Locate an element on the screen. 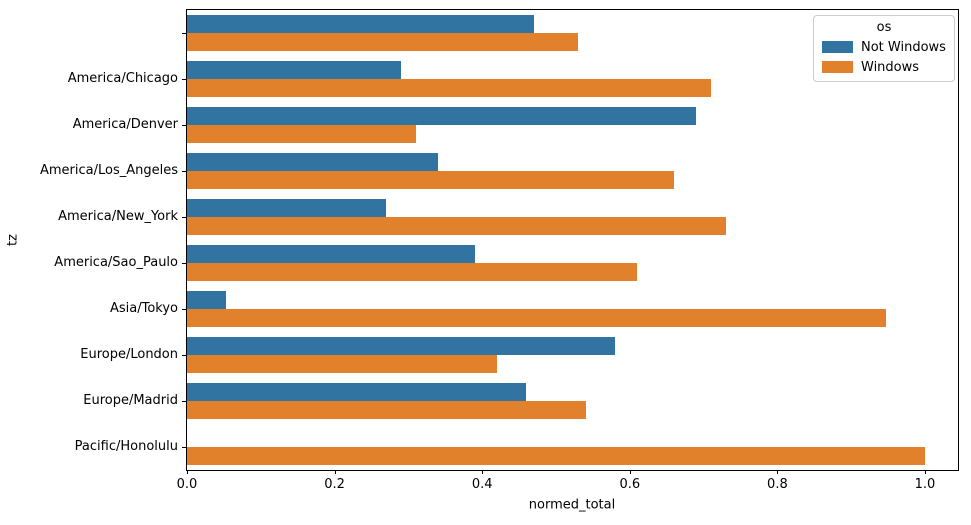 The height and width of the screenshot is (525, 971). y-tick-label: Europe/Madrid is located at coordinates (130, 400).